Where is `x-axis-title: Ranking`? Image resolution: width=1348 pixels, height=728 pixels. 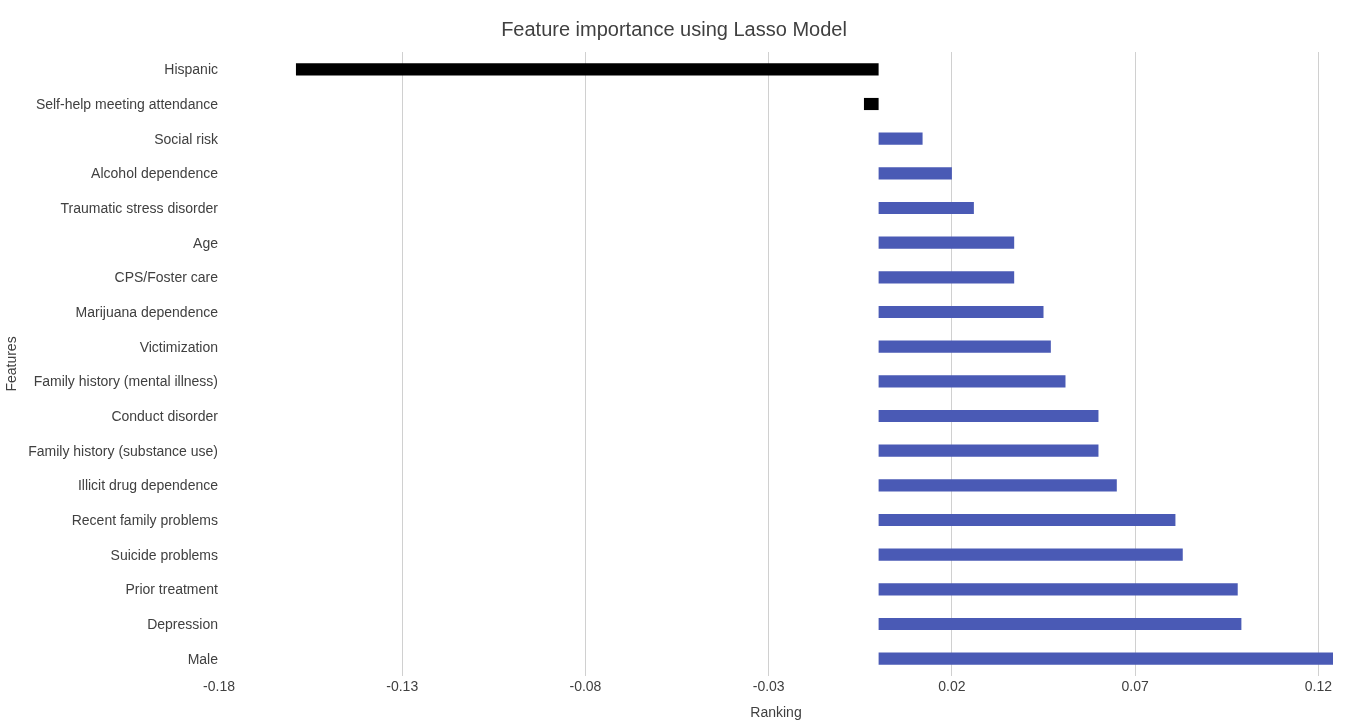 x-axis-title: Ranking is located at coordinates (776, 712).